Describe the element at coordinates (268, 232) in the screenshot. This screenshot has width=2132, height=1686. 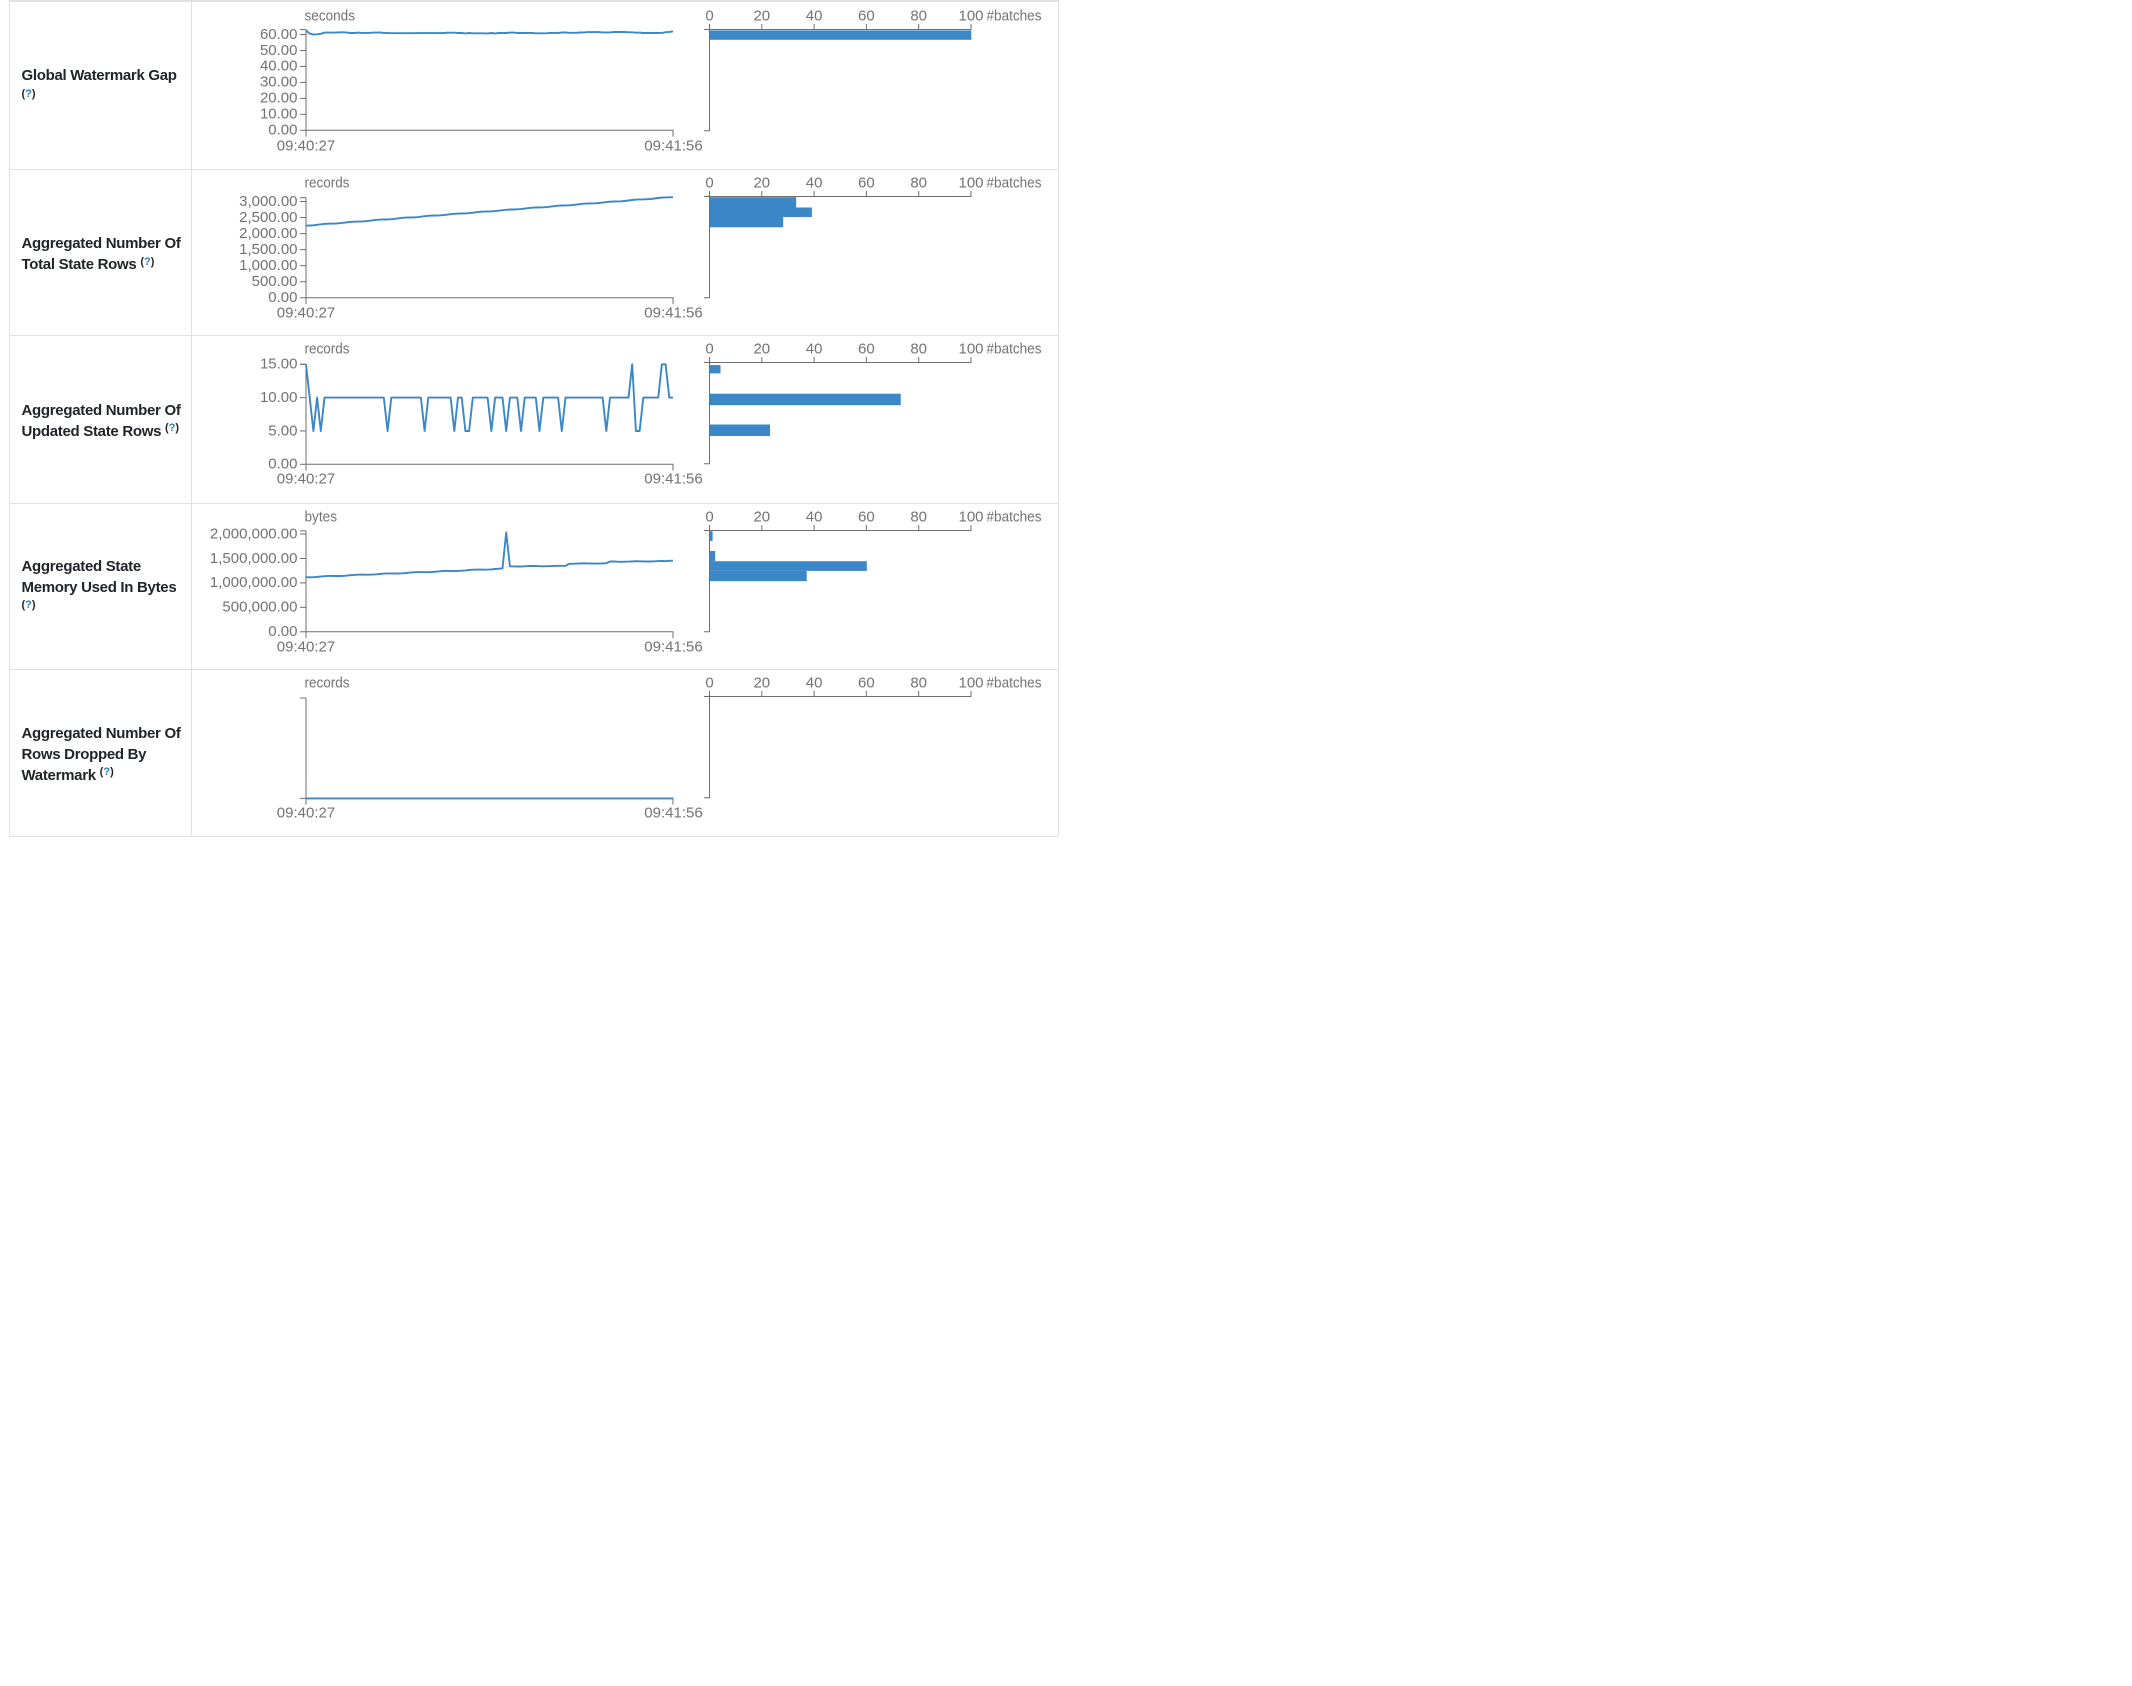
I see `svg-text: 2,000.00` at that location.